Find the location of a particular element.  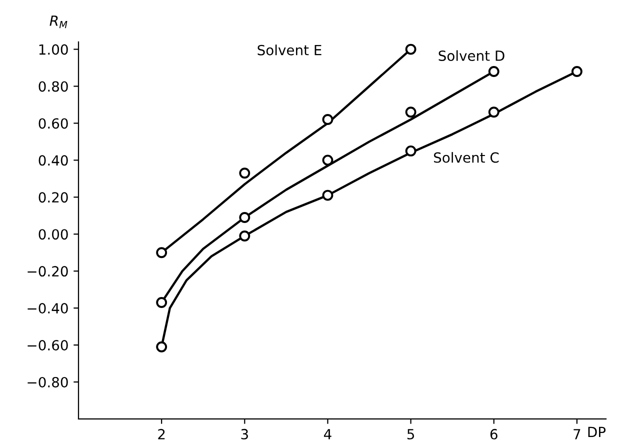

y-tick-label: 0.80 is located at coordinates (53, 86).